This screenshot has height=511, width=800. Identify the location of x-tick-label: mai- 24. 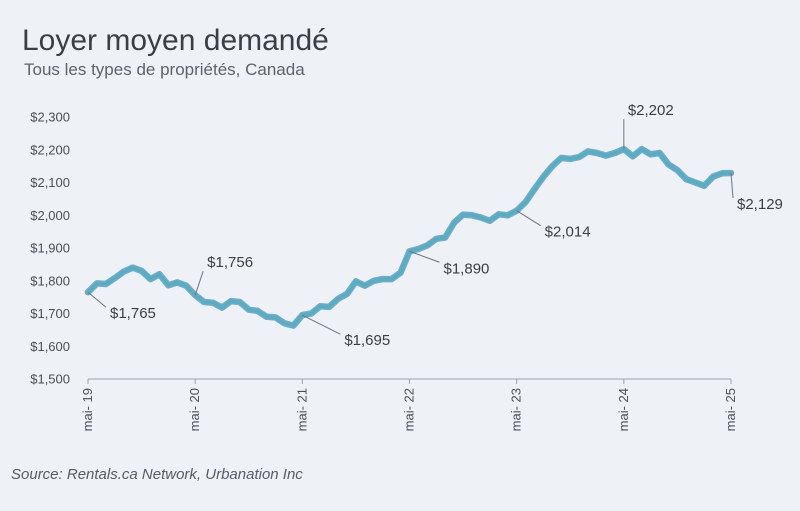
(623, 409).